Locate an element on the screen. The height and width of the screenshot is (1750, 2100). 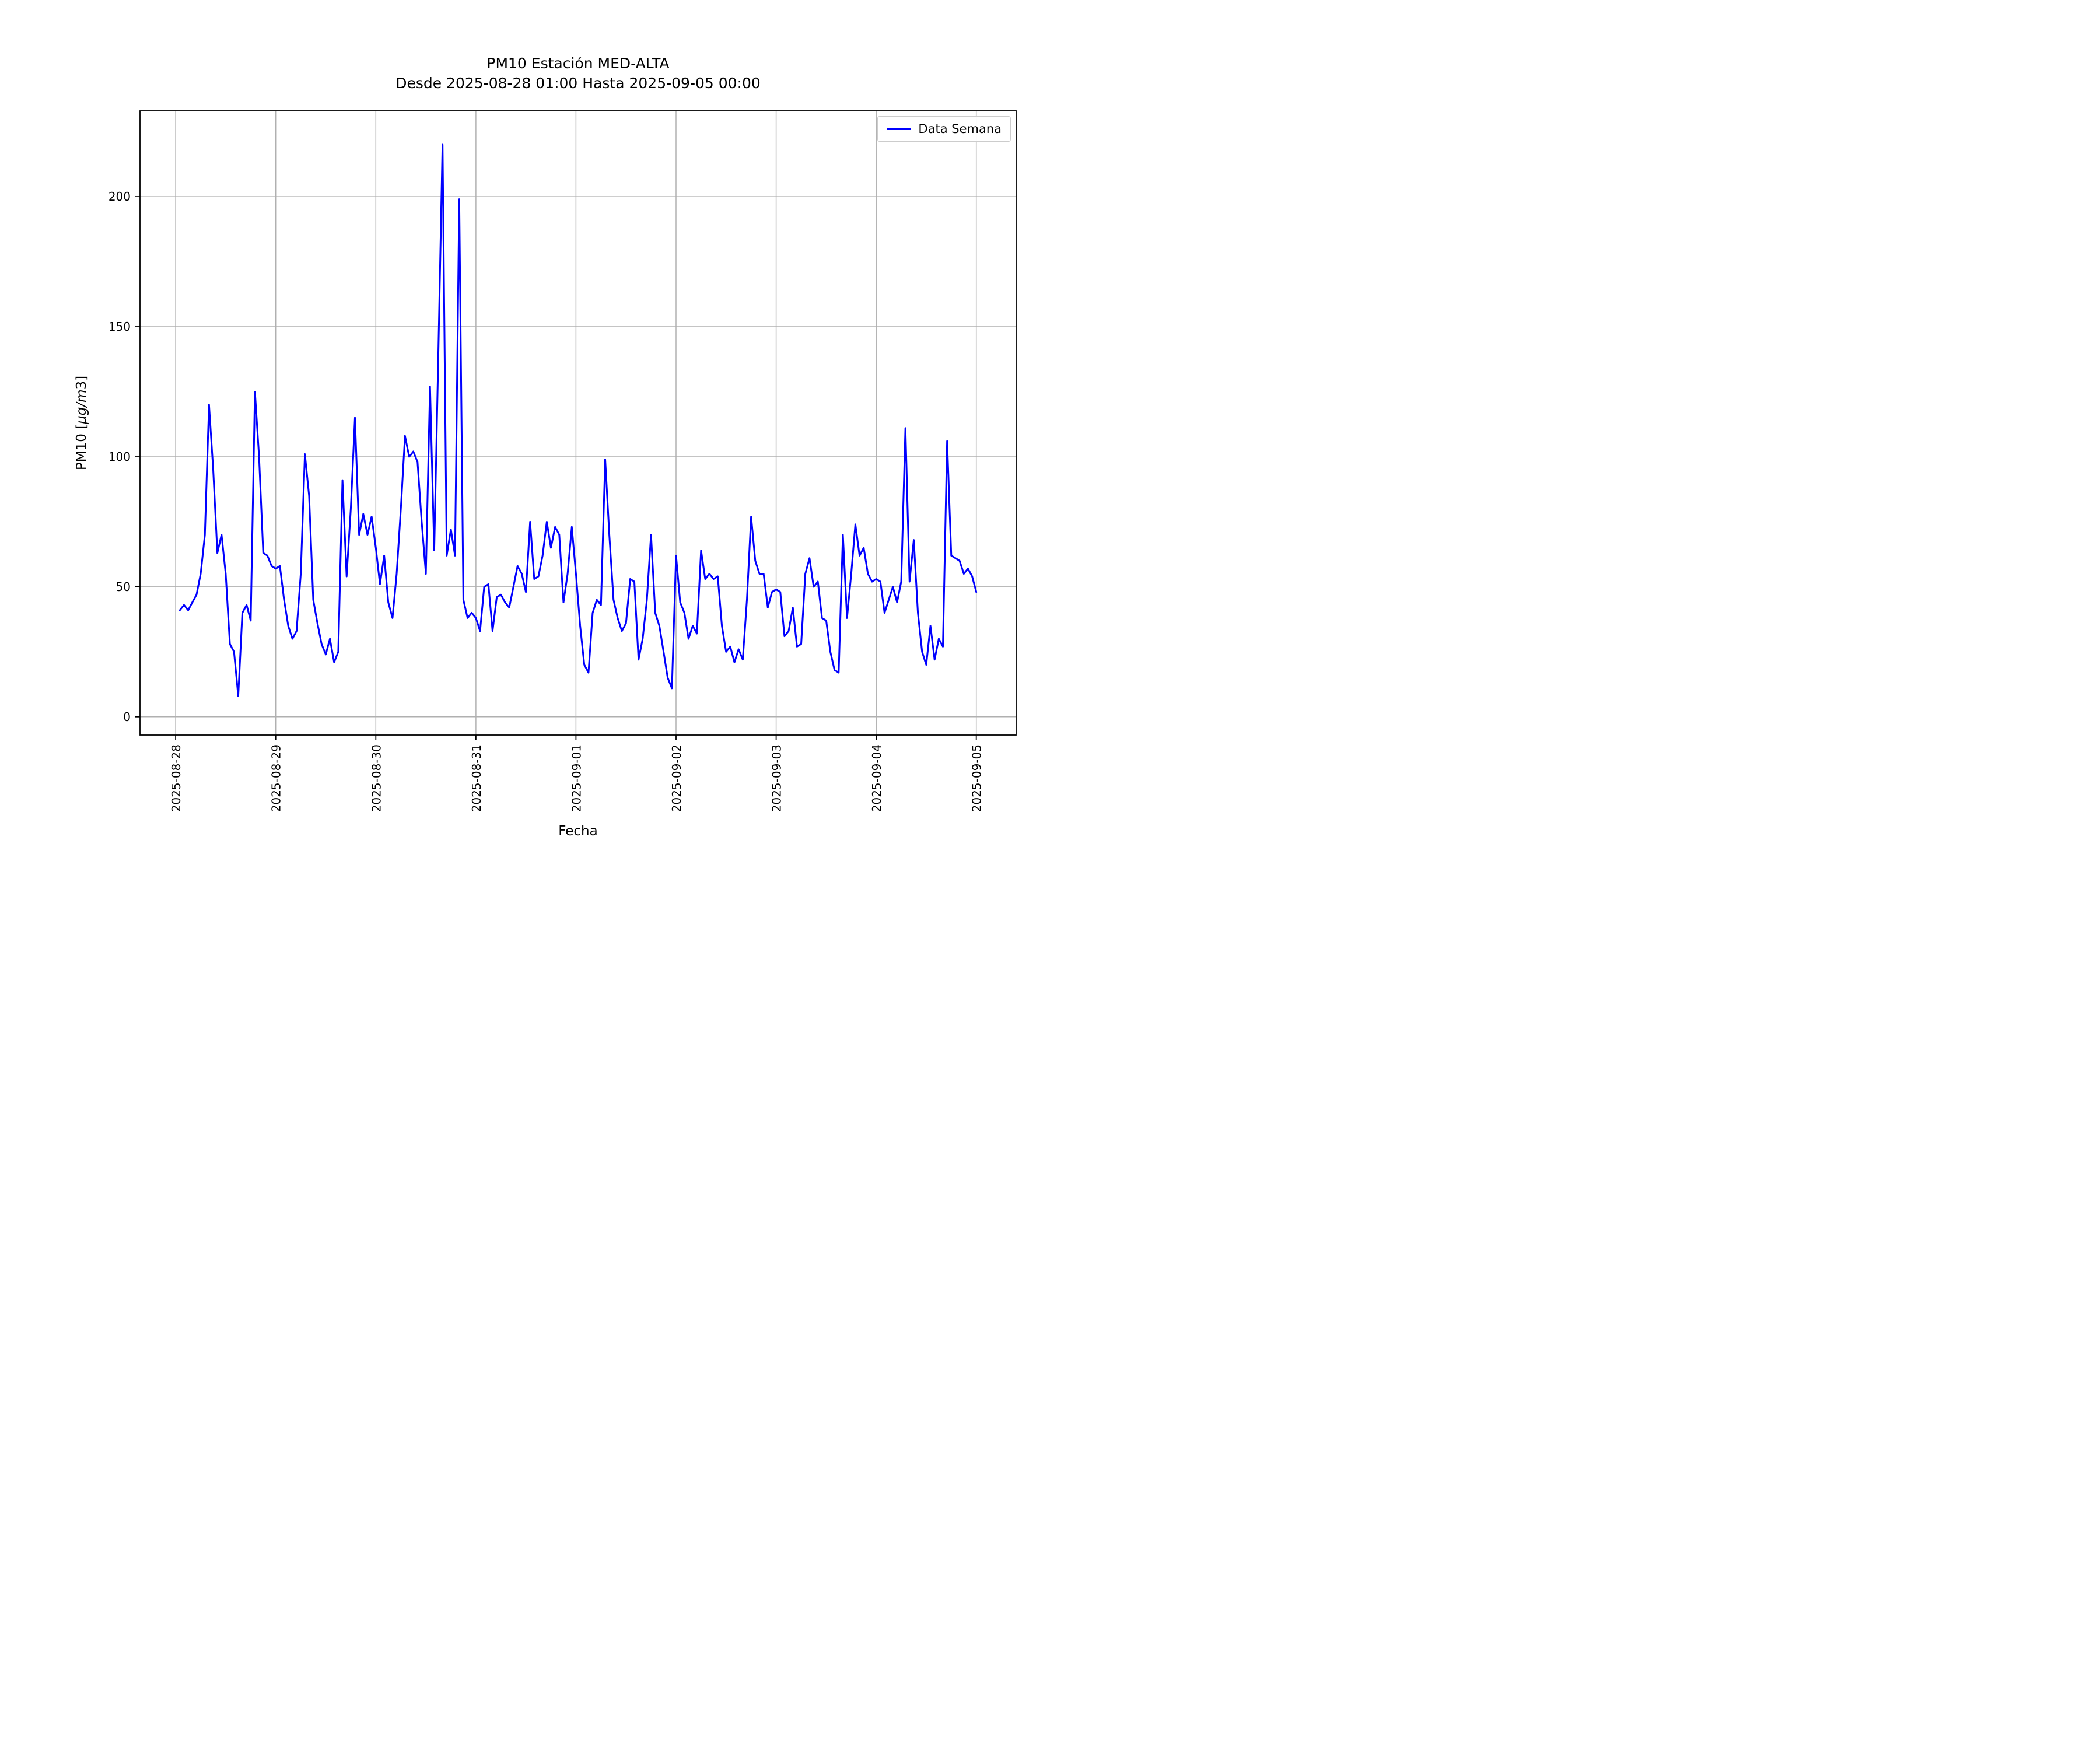
svg-text: 2025-08-31 is located at coordinates (477, 778).